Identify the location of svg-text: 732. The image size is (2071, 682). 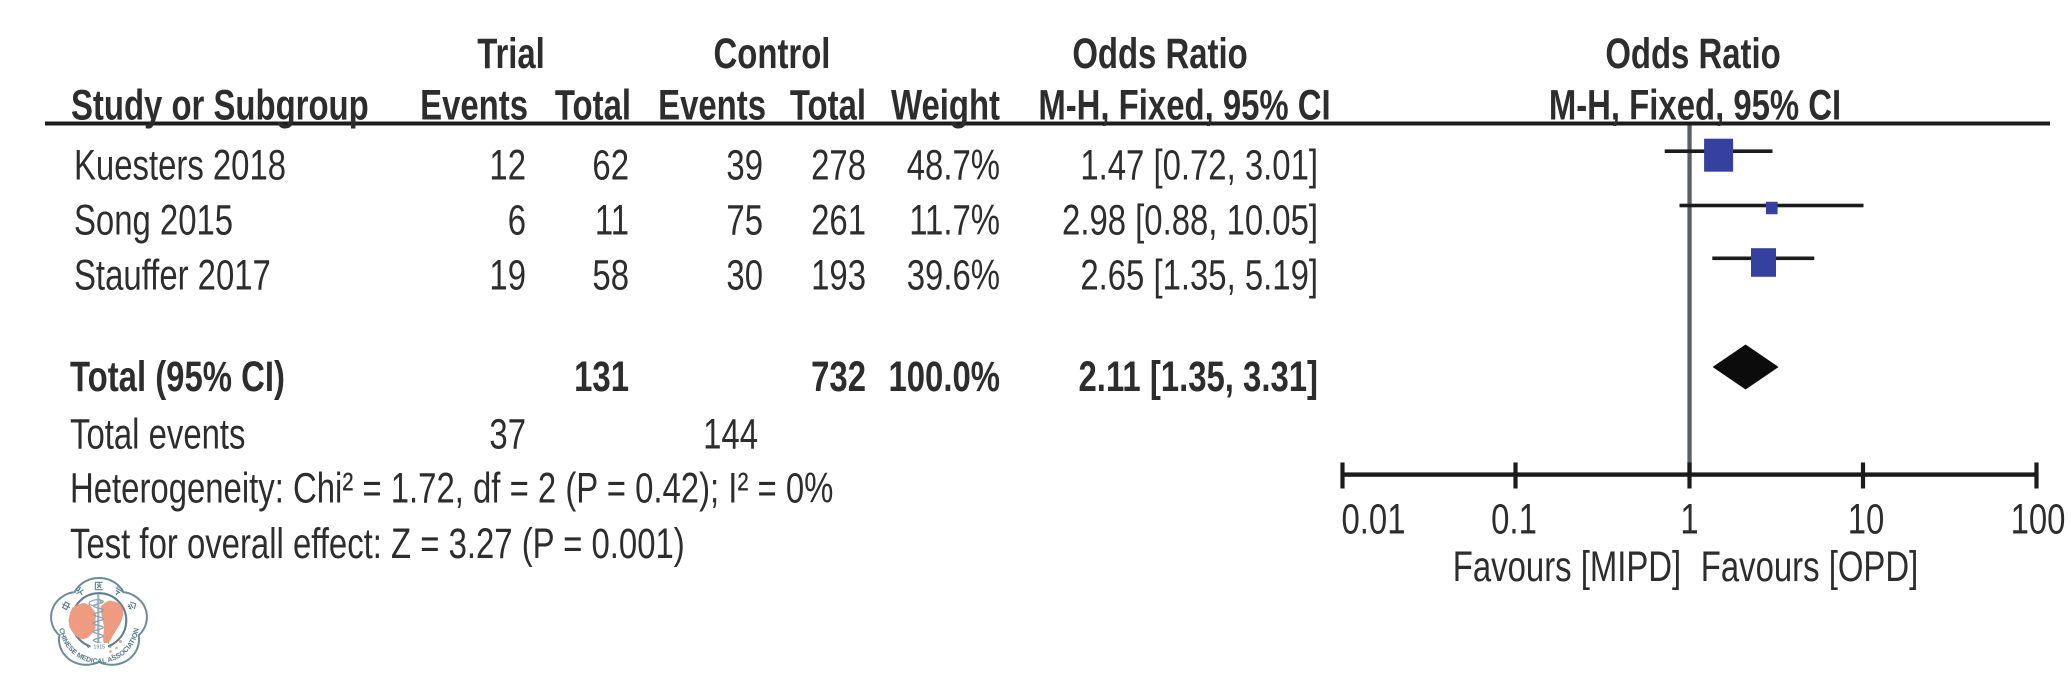
(838, 377).